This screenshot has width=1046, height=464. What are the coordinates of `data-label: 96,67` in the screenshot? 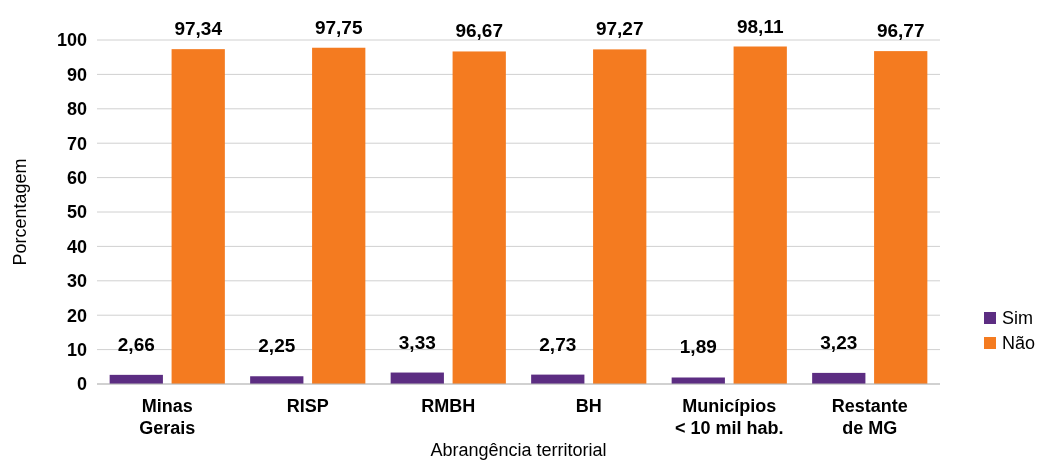 It's located at (479, 31).